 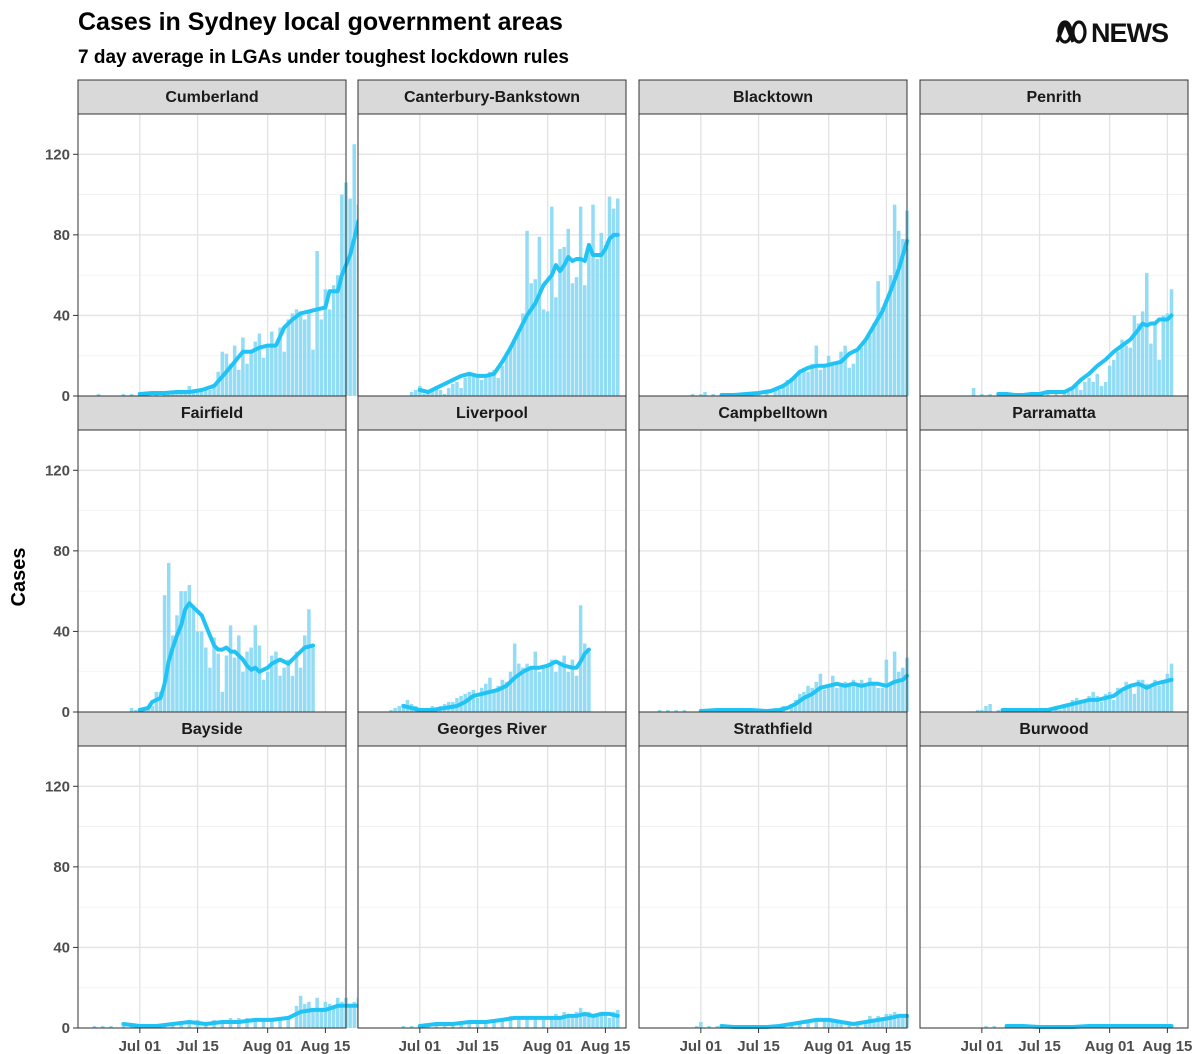 I want to click on x-tick-label: Jul 15, so click(x=477, y=1046).